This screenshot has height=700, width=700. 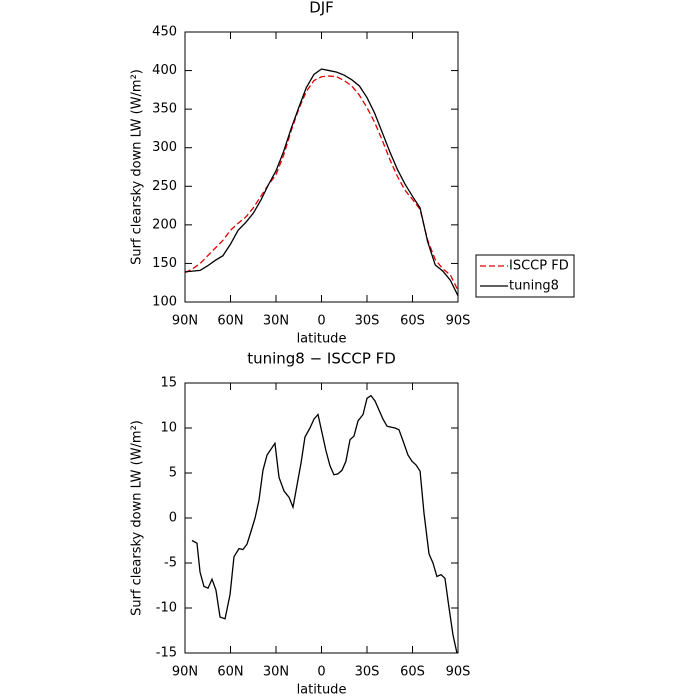 What do you see at coordinates (539, 266) in the screenshot?
I see `legend-label: ISCCP FD` at bounding box center [539, 266].